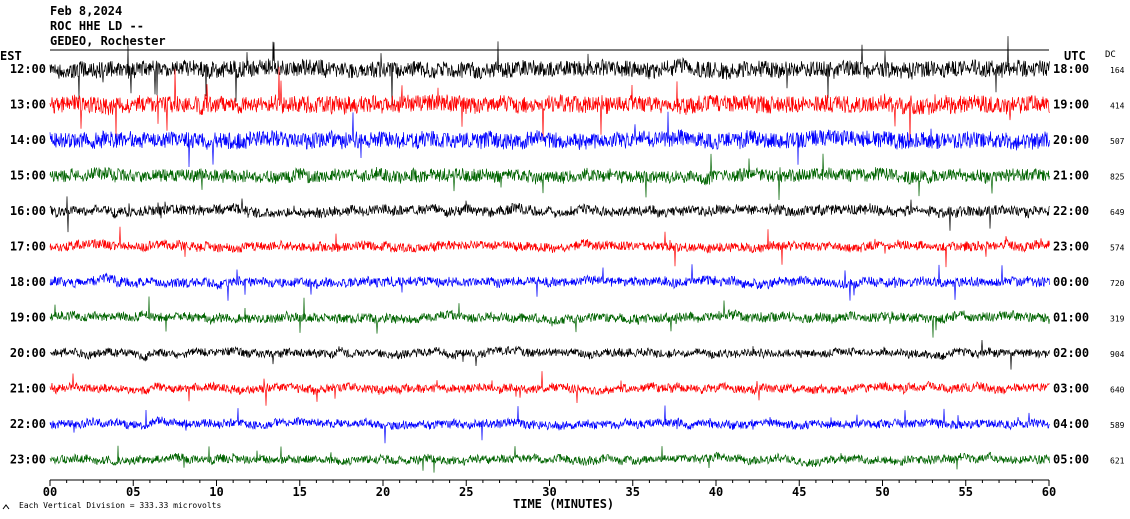 This screenshot has width=1130, height=519. Describe the element at coordinates (549, 317) in the screenshot. I see `trace-1900` at that location.